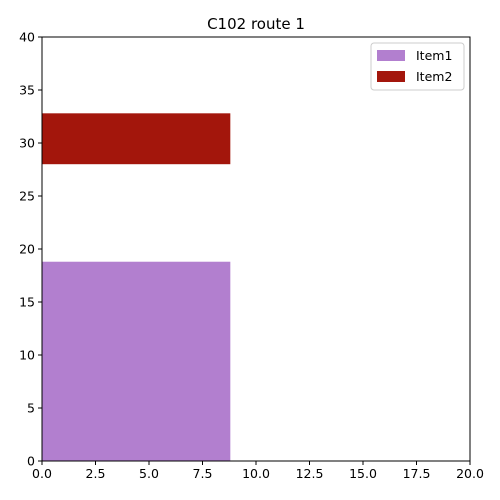 This screenshot has width=500, height=500. Describe the element at coordinates (417, 473) in the screenshot. I see `x-tick-label: 17.5` at that location.